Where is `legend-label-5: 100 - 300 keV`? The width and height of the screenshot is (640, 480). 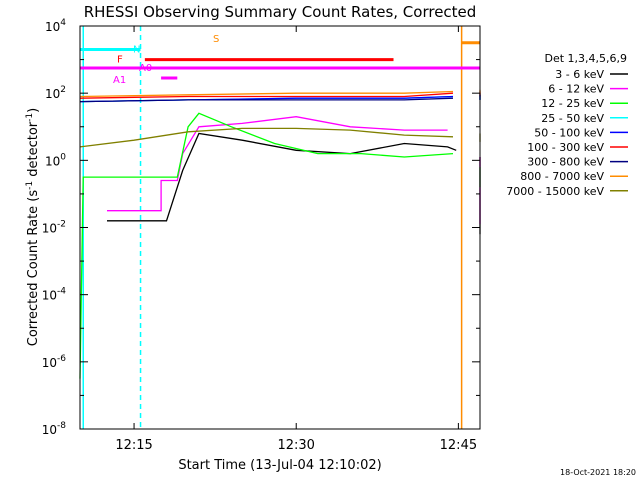 legend-label-5: 100 - 300 keV is located at coordinates (565, 147).